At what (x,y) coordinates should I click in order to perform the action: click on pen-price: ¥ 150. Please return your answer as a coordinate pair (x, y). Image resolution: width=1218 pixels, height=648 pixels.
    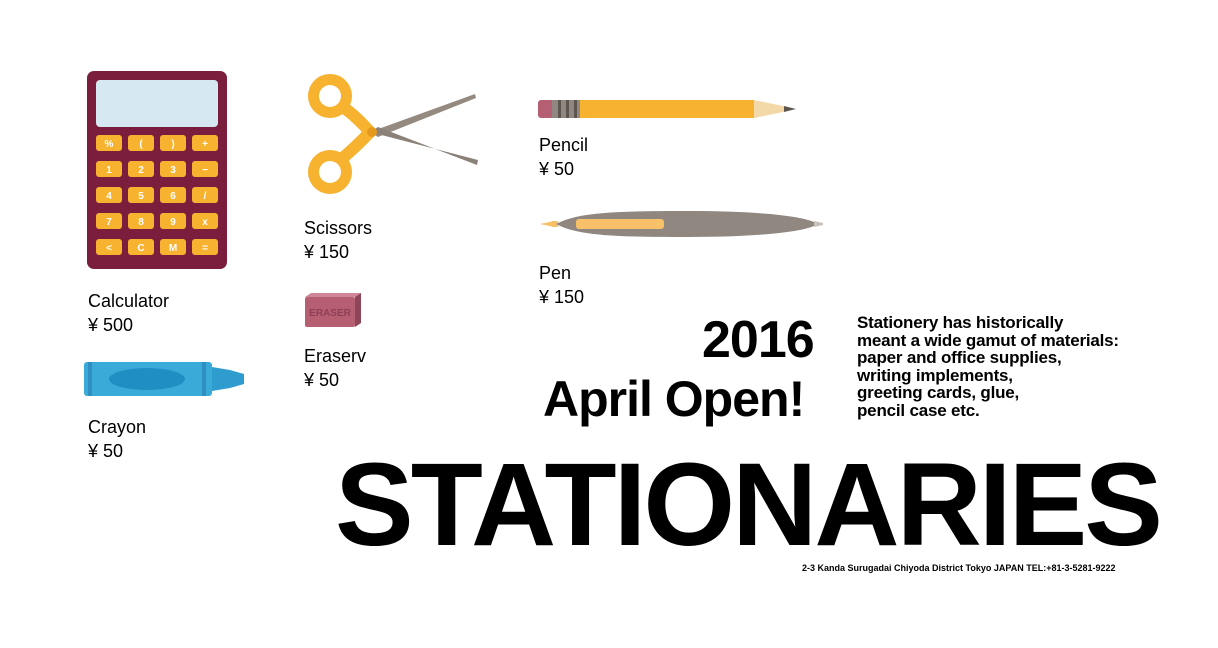
    Looking at the image, I should click on (562, 297).